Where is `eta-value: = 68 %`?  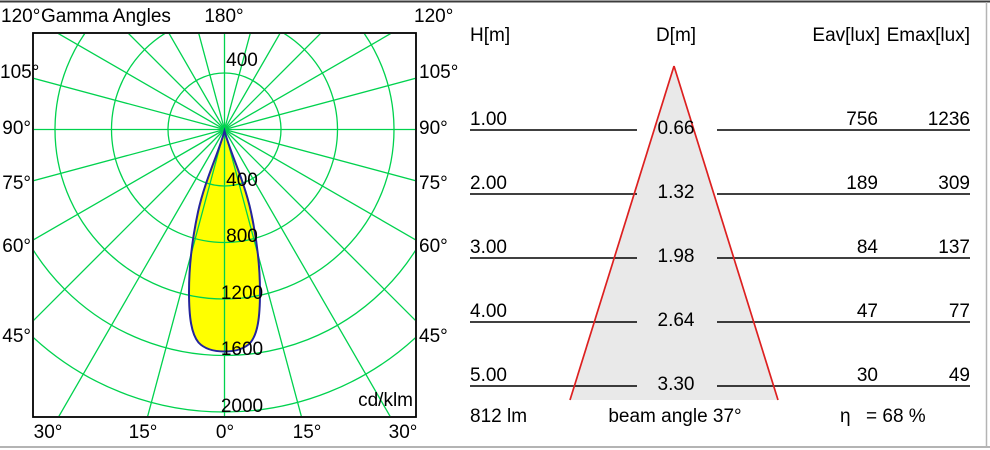 eta-value: = 68 % is located at coordinates (896, 416).